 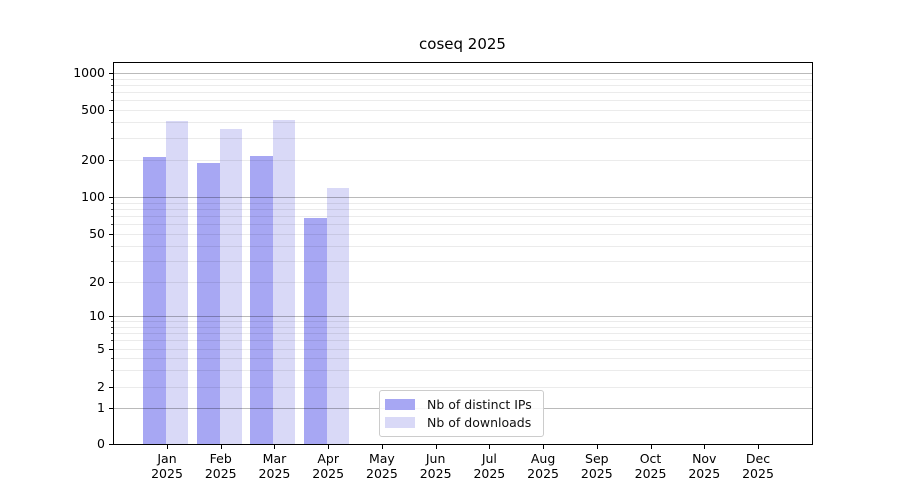 I want to click on bar-downloads-feb, so click(x=230, y=286).